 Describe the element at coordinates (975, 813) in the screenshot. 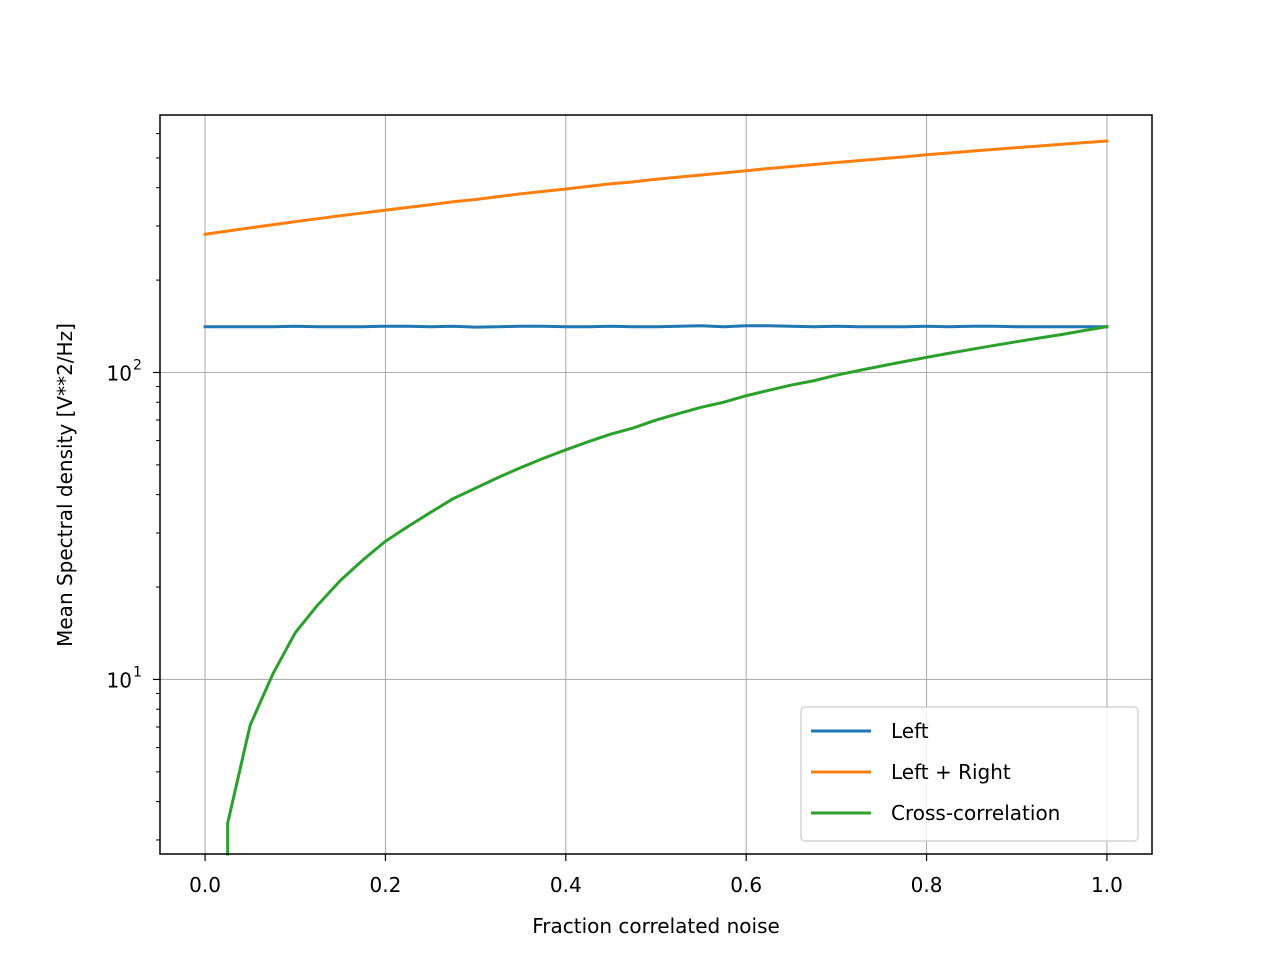

I see `legend-label-cross-correlation: Cross-correlation` at that location.